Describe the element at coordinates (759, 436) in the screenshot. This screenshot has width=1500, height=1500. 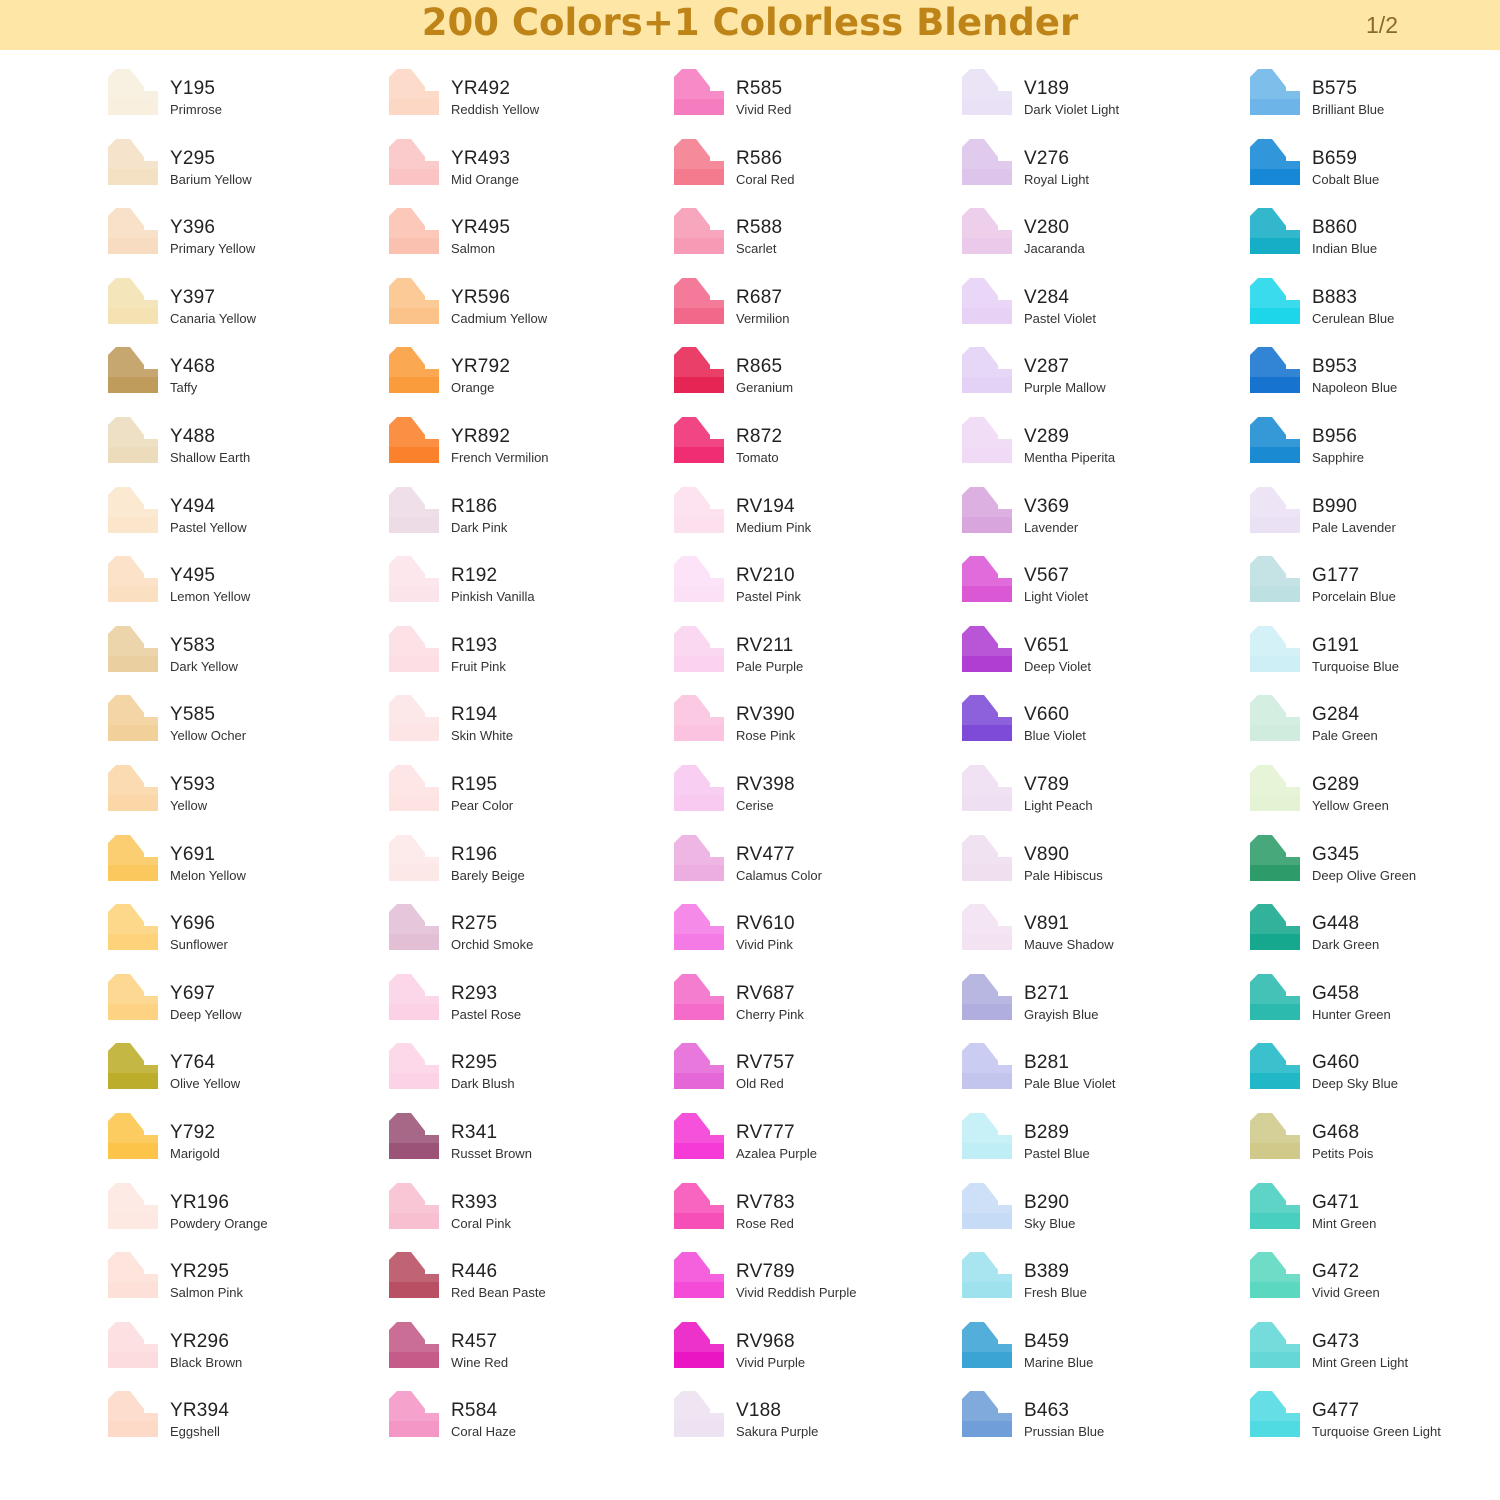
I see `color-code: R872` at that location.